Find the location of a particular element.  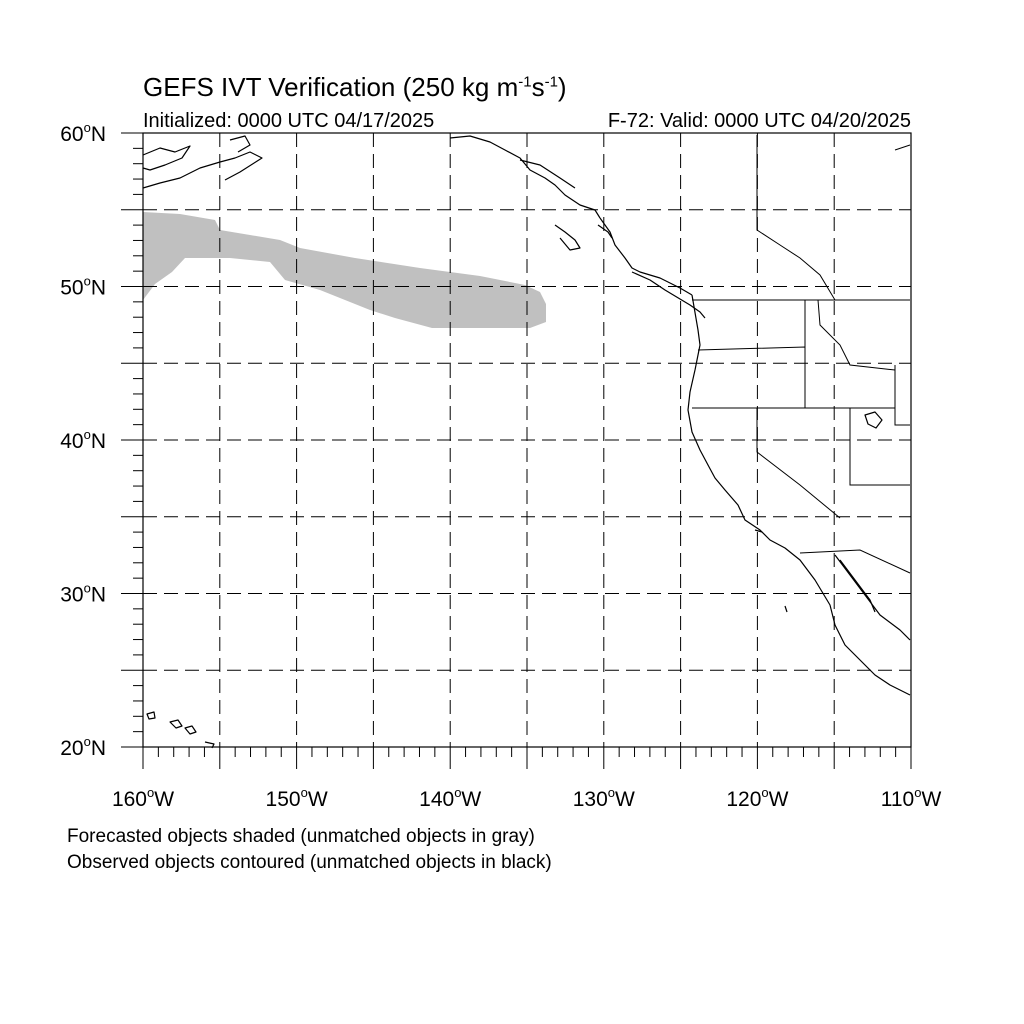

longitude-labels: 160oW 150oW 140oW 130oW 120oW 110oW is located at coordinates (527, 798).